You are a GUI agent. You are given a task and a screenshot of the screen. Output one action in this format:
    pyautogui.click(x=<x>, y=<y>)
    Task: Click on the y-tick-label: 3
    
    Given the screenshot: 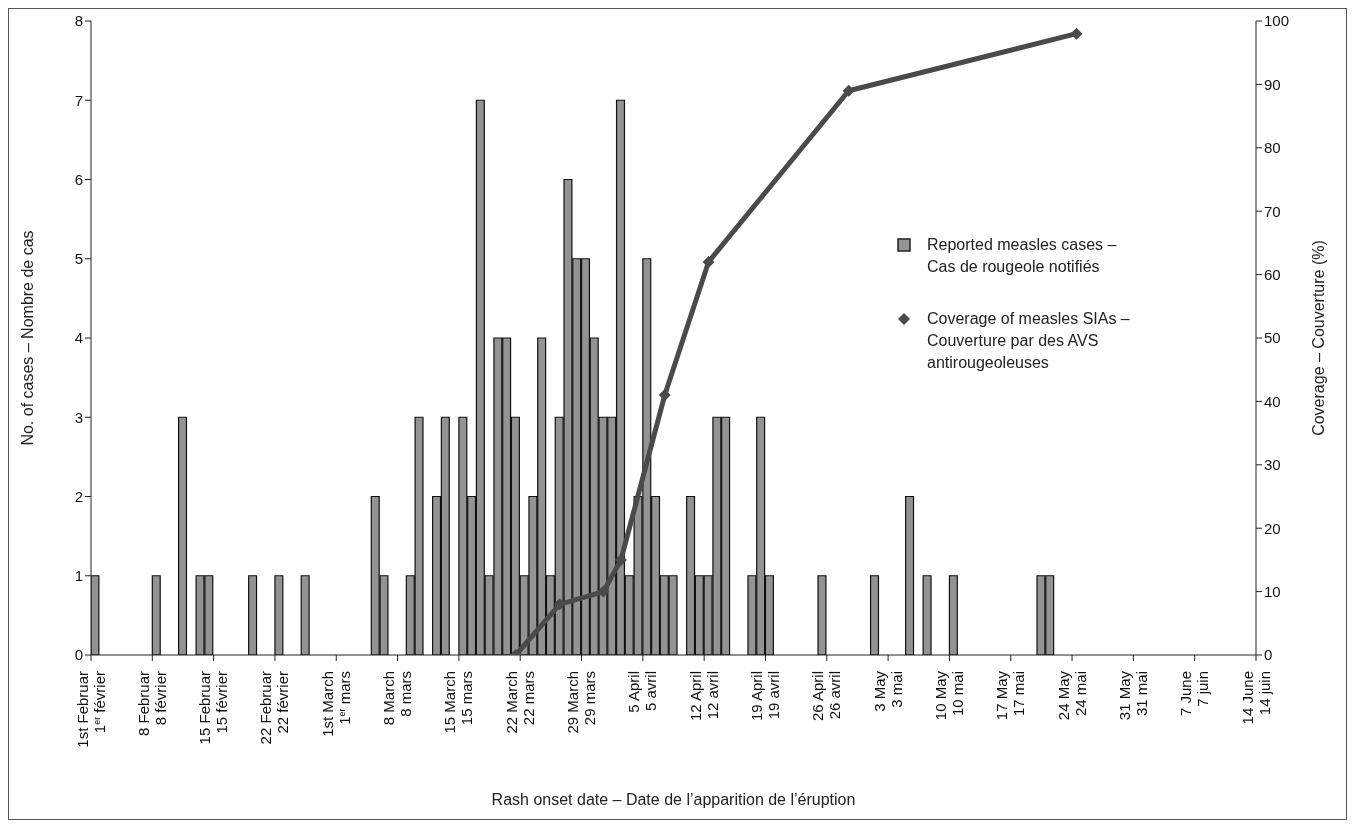 What is the action you would take?
    pyautogui.click(x=78, y=417)
    